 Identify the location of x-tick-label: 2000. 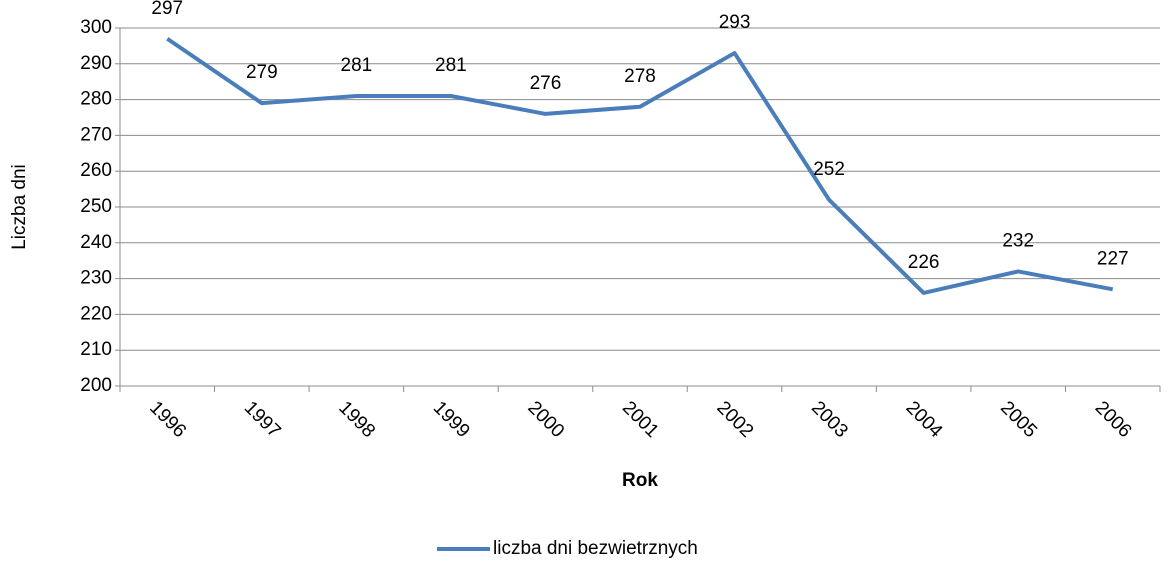
(545, 419).